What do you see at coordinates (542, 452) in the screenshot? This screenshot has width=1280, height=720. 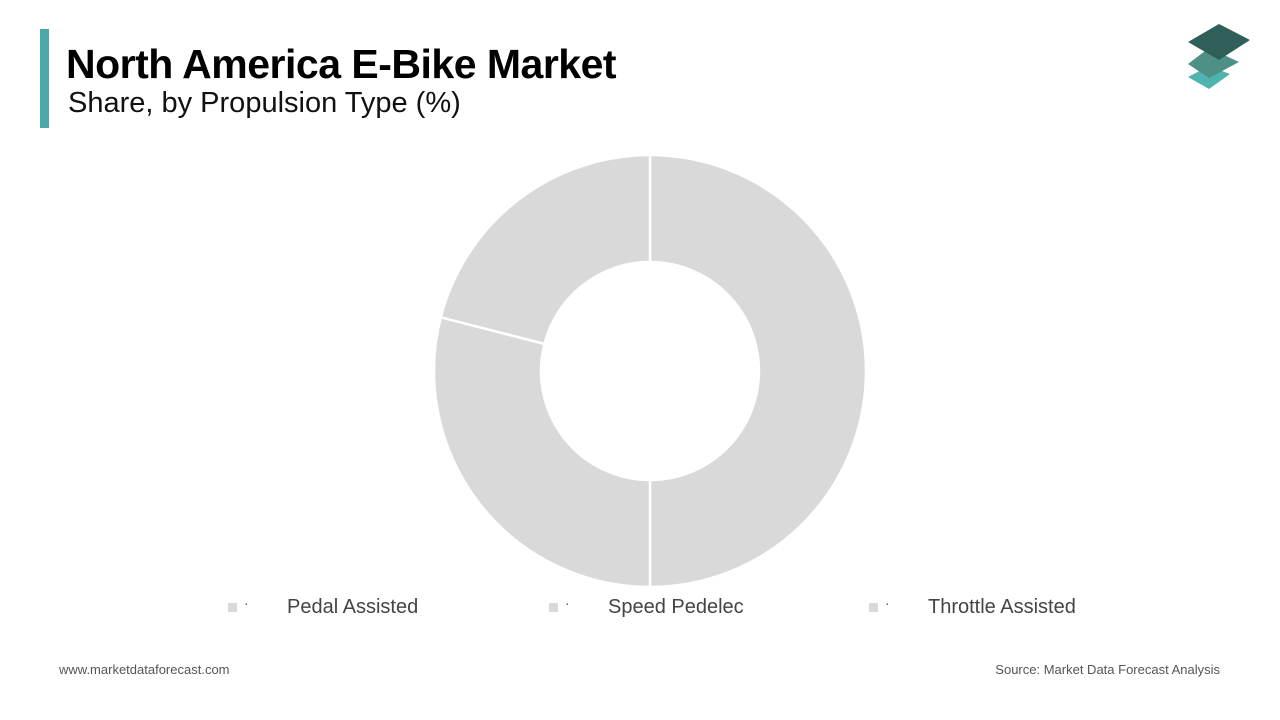 I see `donut-slice-speed-pedelec` at bounding box center [542, 452].